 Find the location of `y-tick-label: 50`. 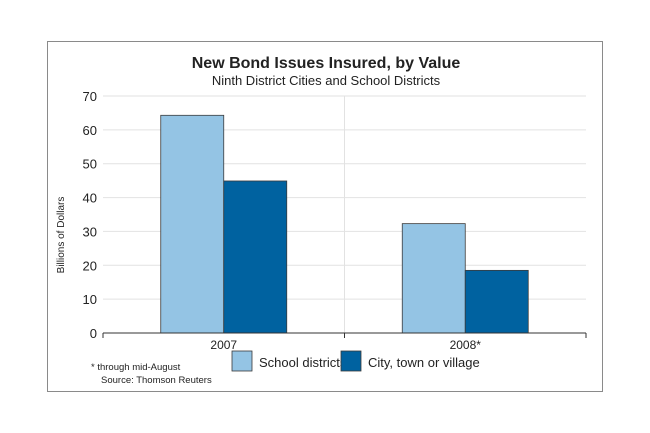

y-tick-label: 50 is located at coordinates (90, 164).